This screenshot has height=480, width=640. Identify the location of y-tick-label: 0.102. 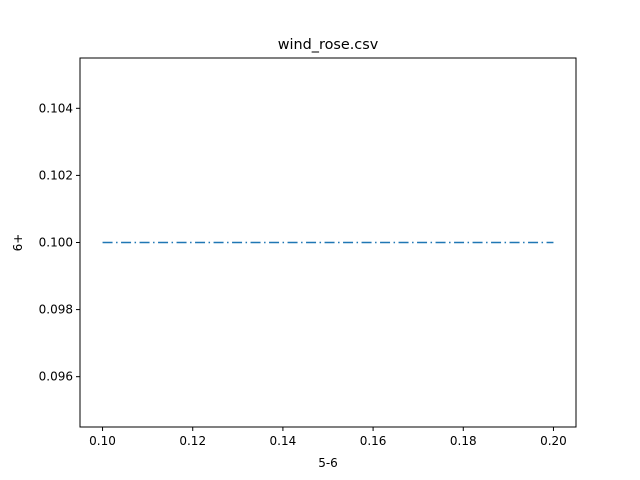
(56, 175).